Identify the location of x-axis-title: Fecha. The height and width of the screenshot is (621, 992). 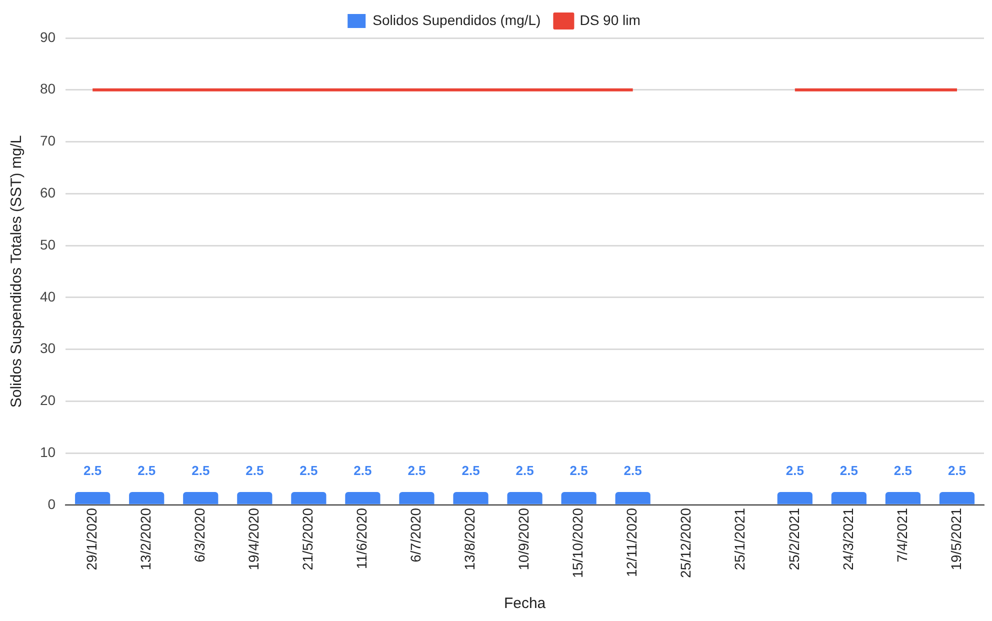
(525, 603).